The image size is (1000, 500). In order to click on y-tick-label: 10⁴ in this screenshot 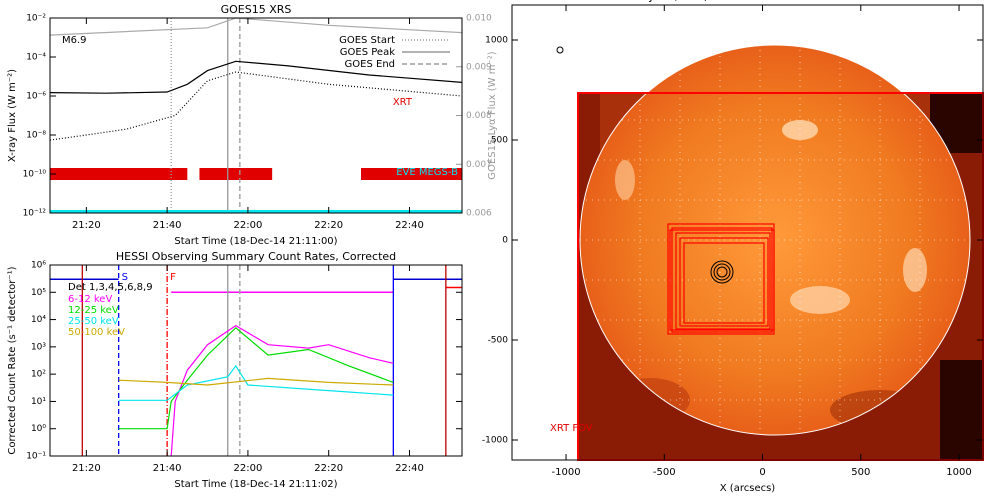, I will do `click(38, 320)`.